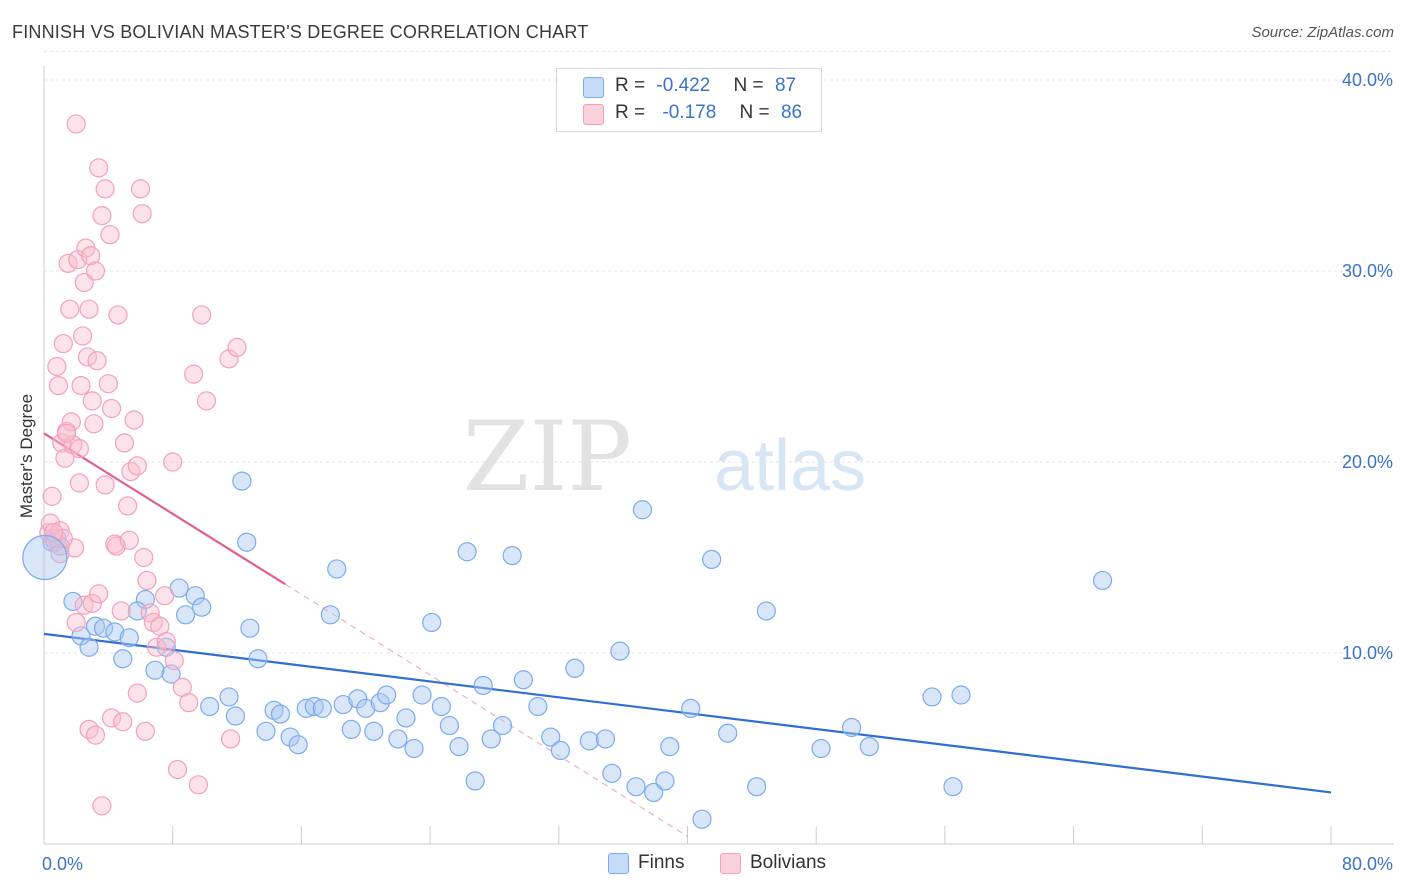 The height and width of the screenshot is (892, 1406). Describe the element at coordinates (1367, 271) in the screenshot. I see `y-tick-label: 30.0%` at that location.